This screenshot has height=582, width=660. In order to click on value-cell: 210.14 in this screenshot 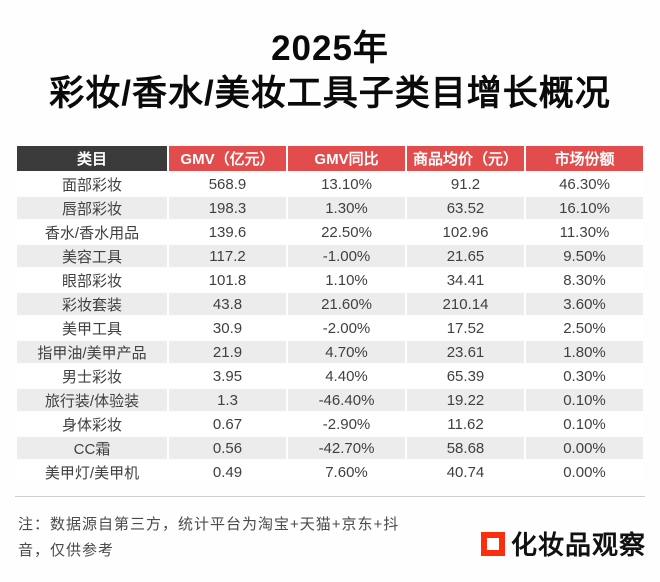, I will do `click(465, 304)`.